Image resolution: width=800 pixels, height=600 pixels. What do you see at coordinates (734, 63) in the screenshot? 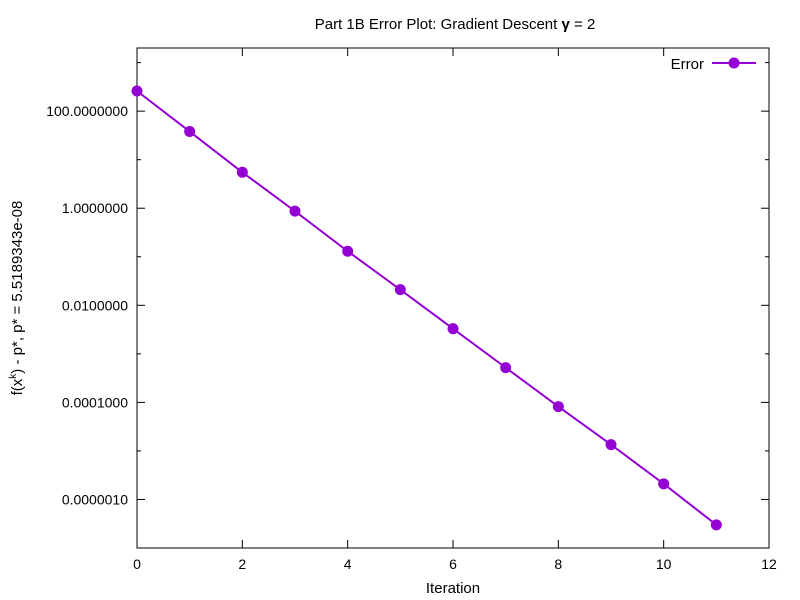
I see `legend-marker-error` at bounding box center [734, 63].